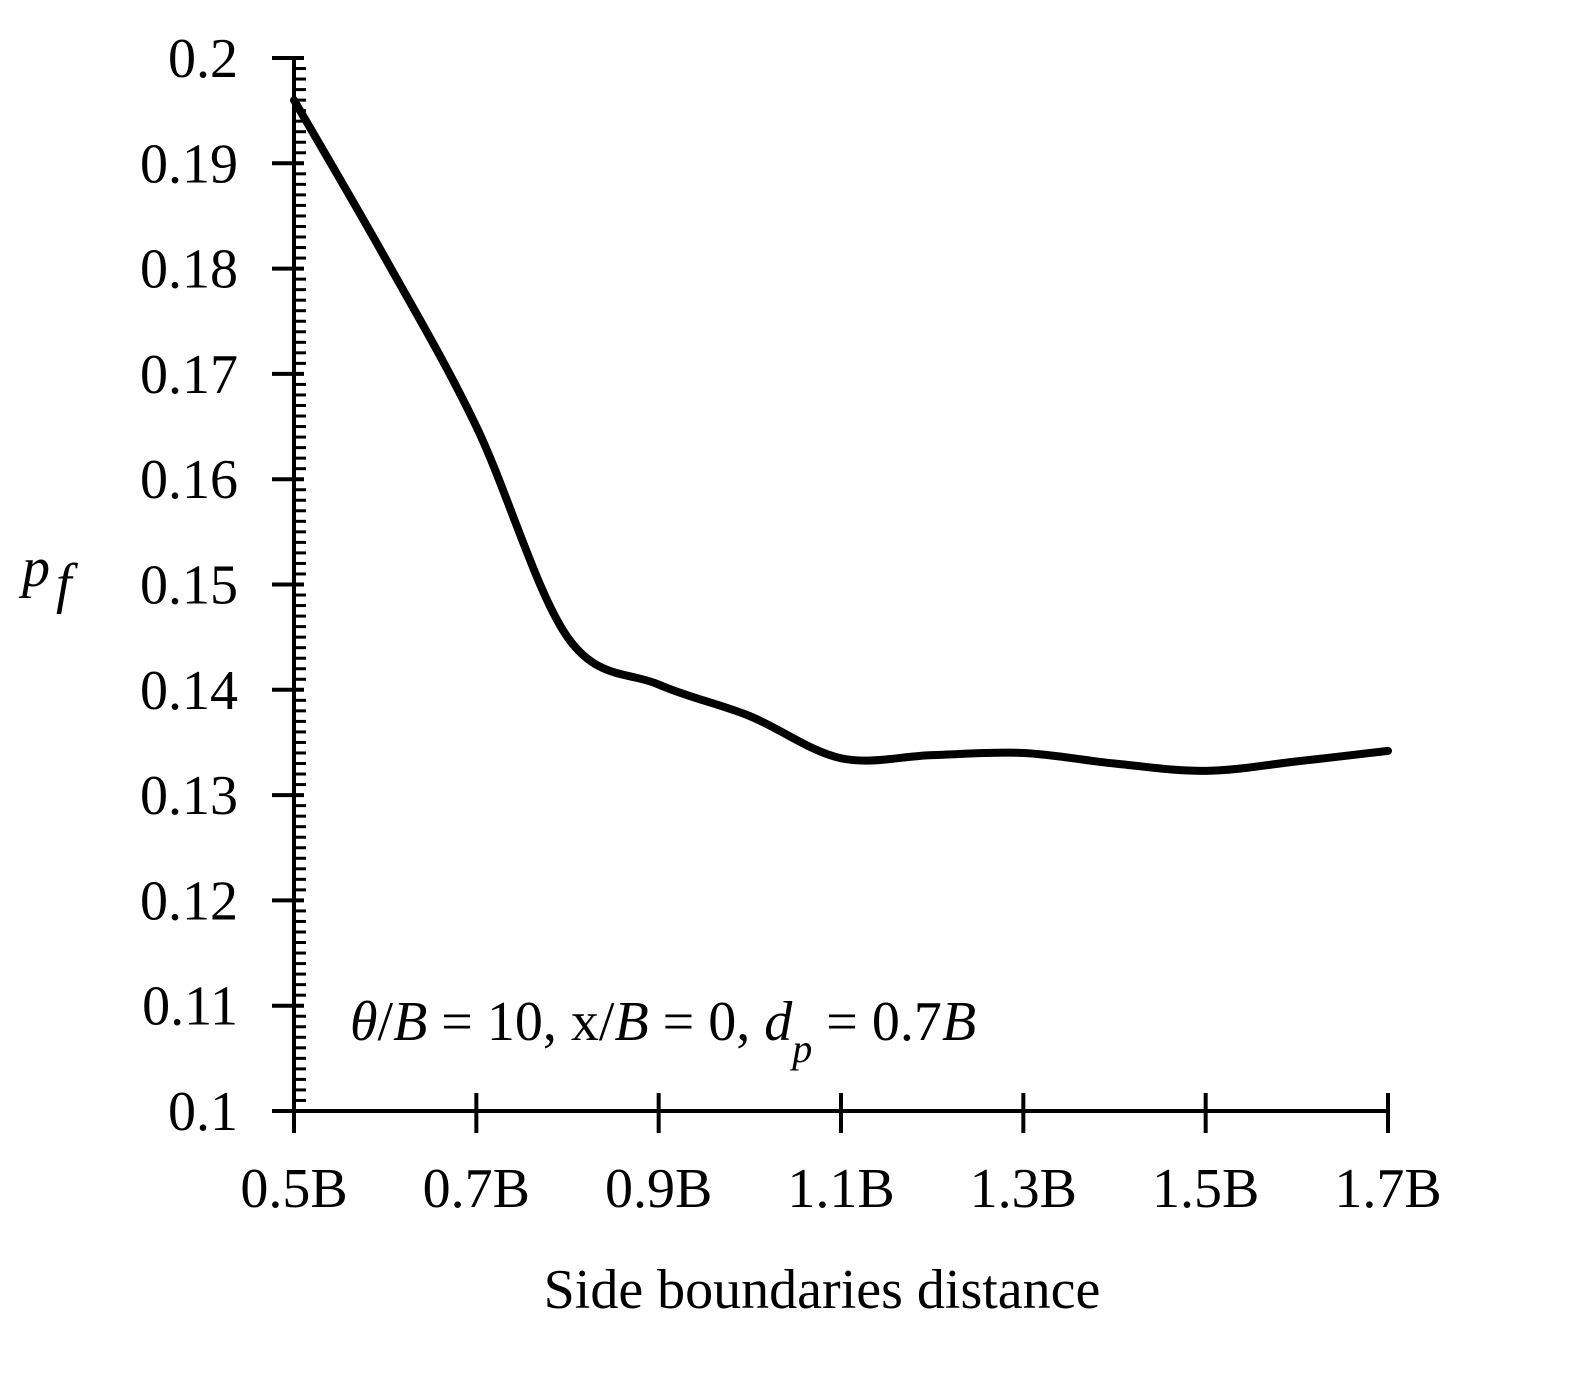 The height and width of the screenshot is (1388, 1589). I want to click on x-tick-label: 1.5B, so click(1205, 1189).